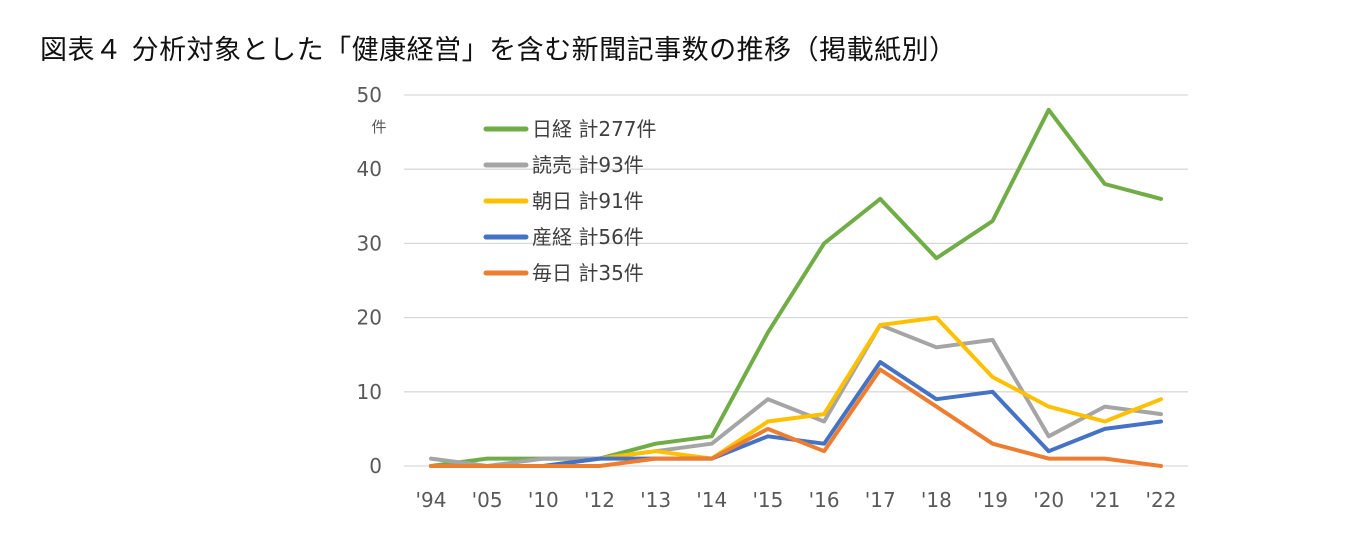  What do you see at coordinates (588, 273) in the screenshot?
I see `legend-label: 毎日 計35件` at bounding box center [588, 273].